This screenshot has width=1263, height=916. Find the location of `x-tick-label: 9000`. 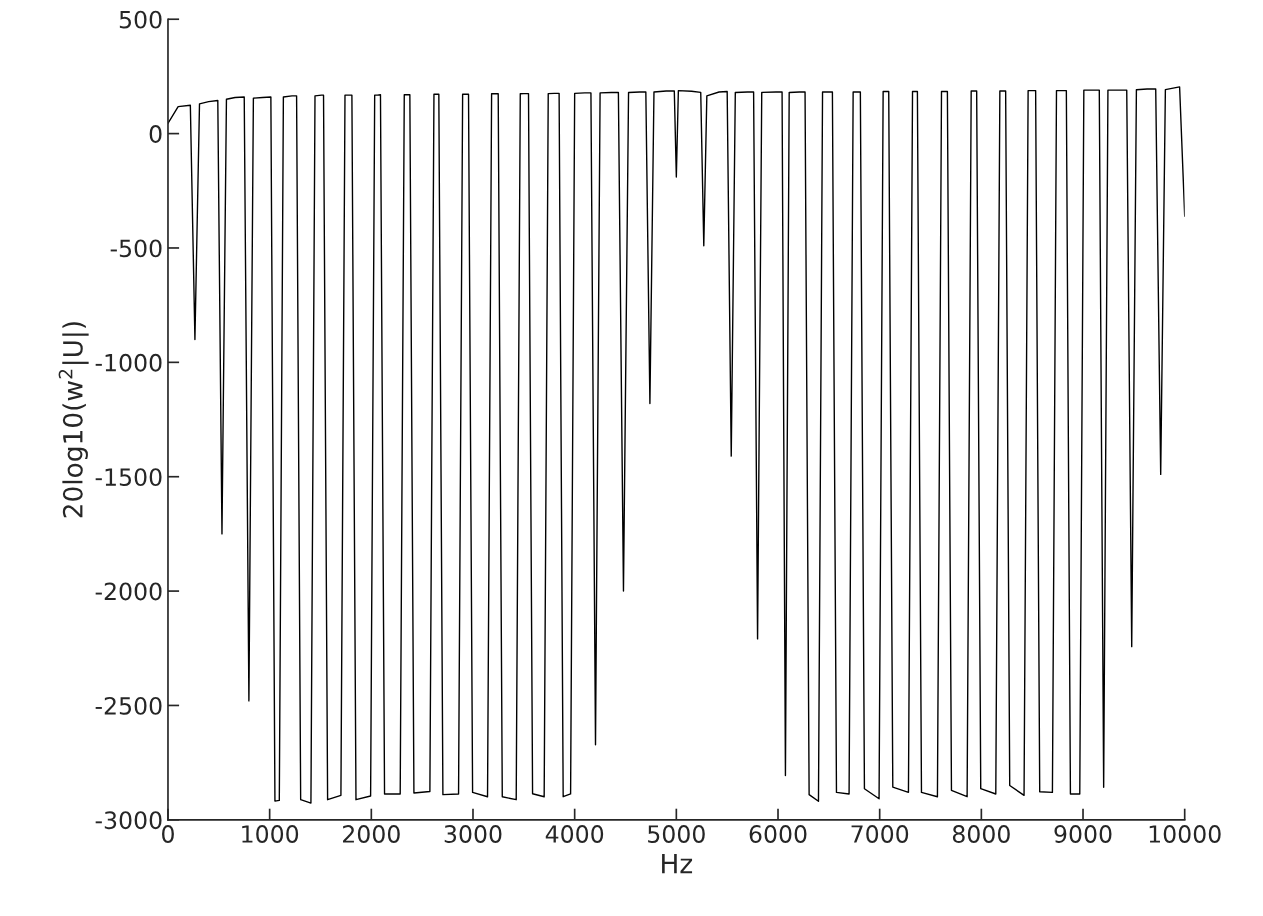

x-tick-label: 9000 is located at coordinates (1083, 834).